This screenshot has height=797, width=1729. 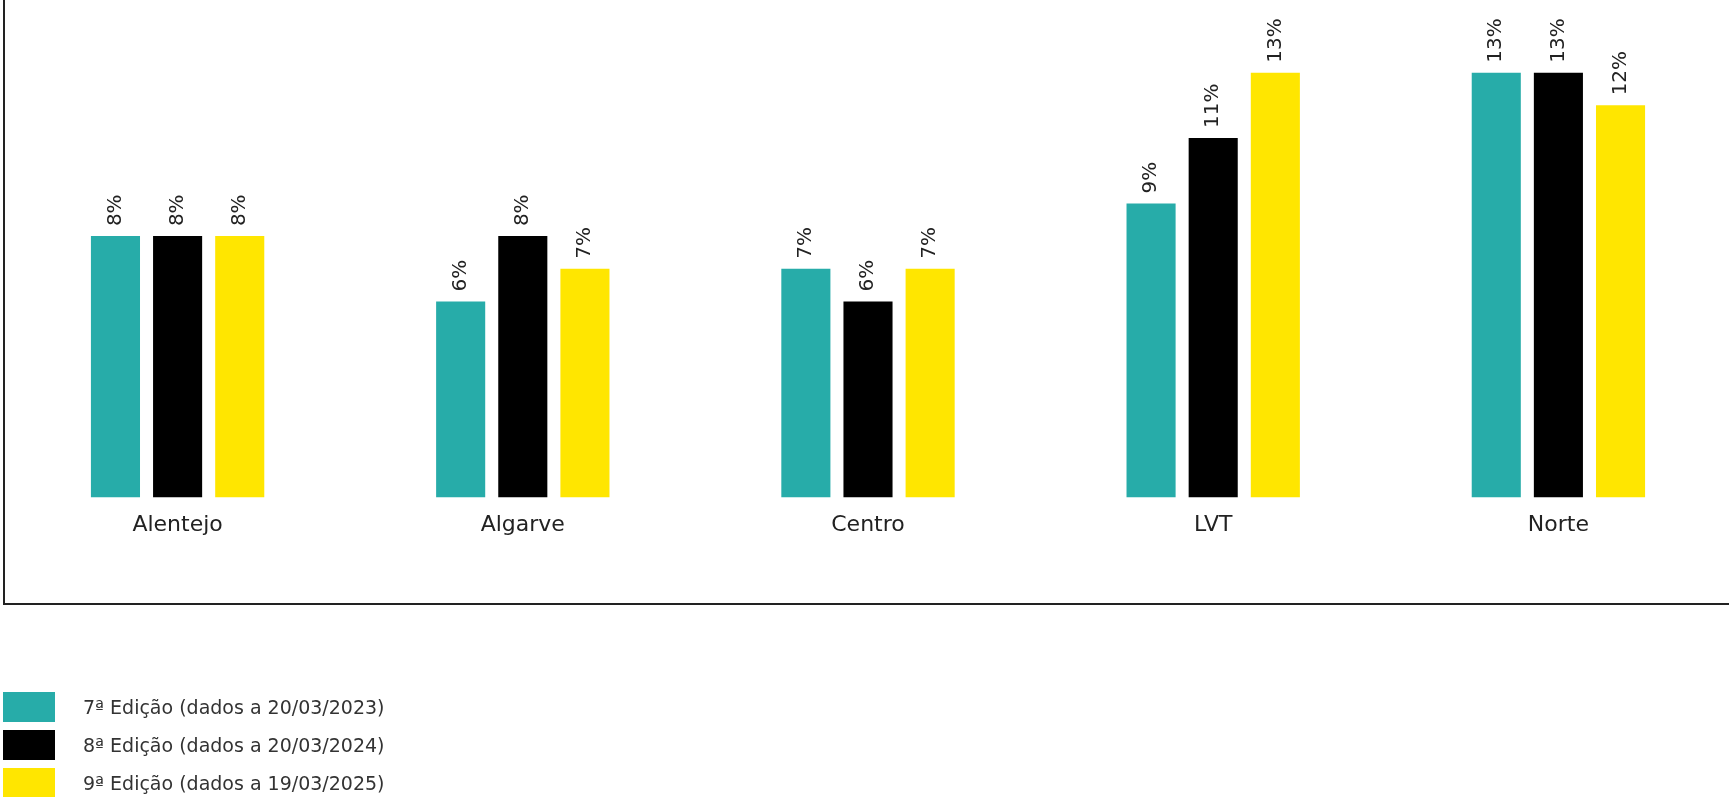 I want to click on x-tick-label: Algarve, so click(x=522, y=523).